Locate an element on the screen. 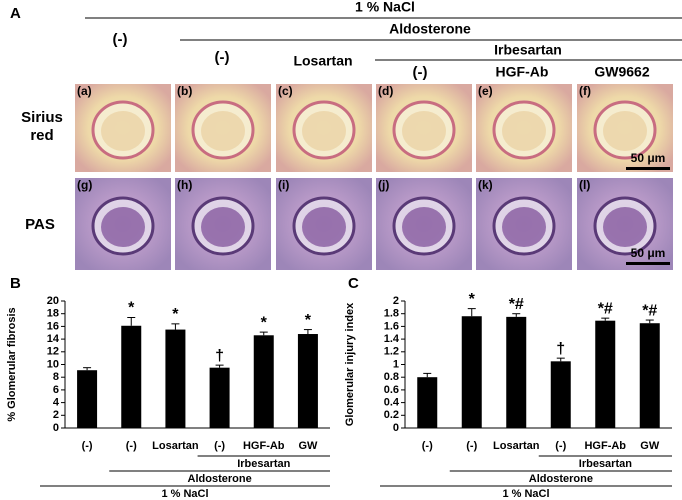 This screenshot has width=682, height=500. x-tick-label: GW is located at coordinates (308, 446).